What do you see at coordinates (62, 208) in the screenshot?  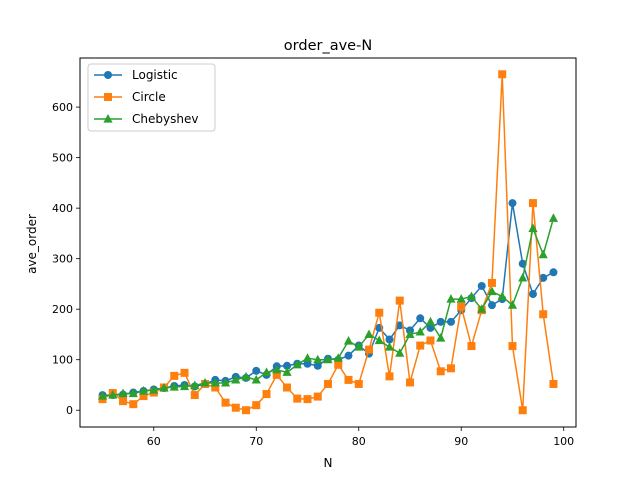 I see `y-tick-label: 400` at bounding box center [62, 208].